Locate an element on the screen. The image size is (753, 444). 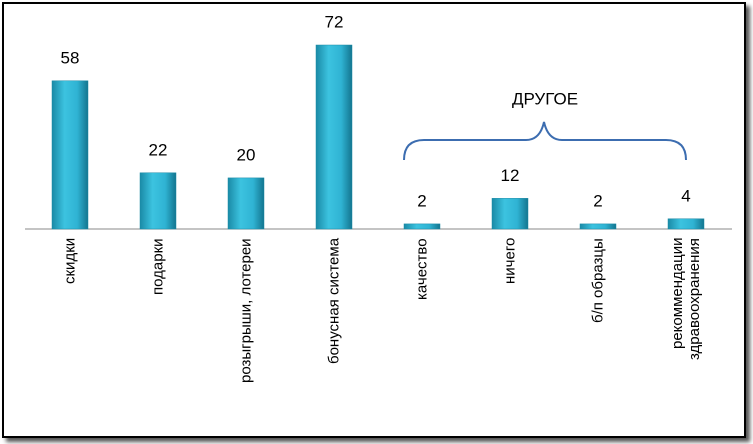
x-tick-label: качество is located at coordinates (422, 269).